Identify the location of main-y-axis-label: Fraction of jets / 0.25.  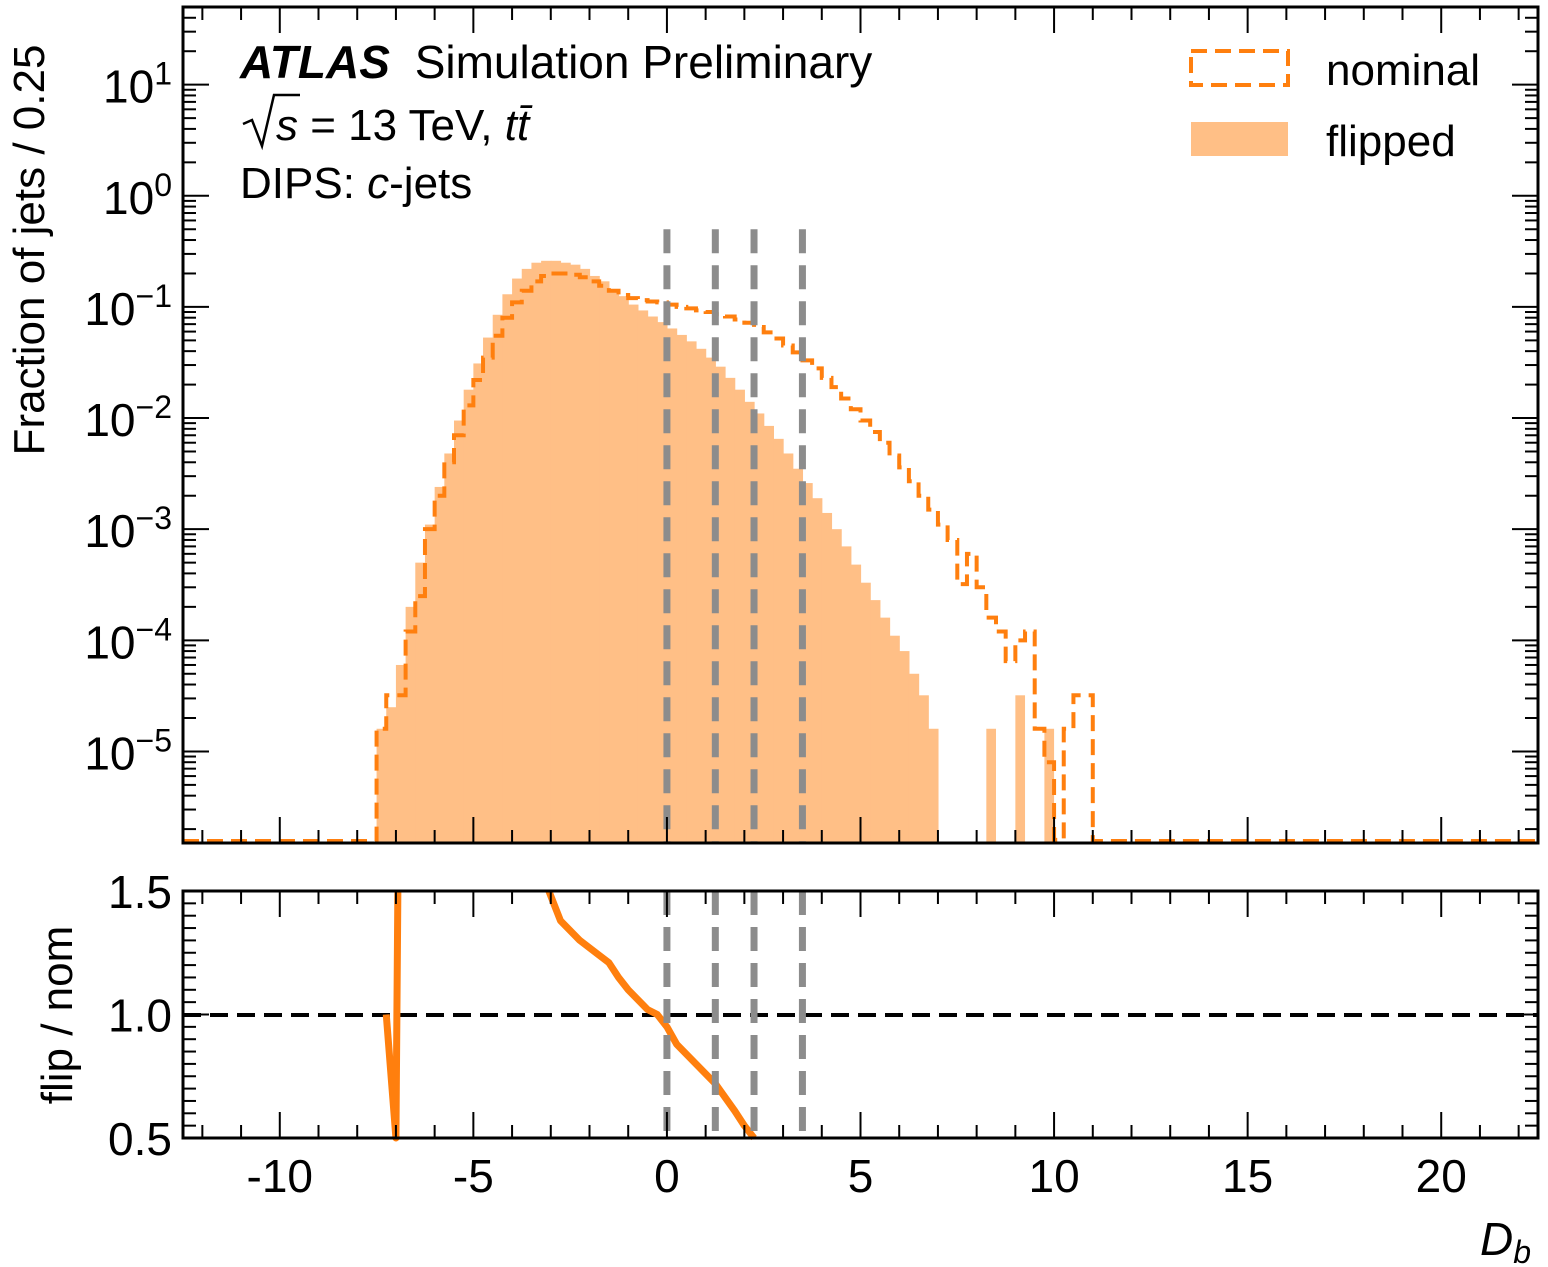
(29, 250).